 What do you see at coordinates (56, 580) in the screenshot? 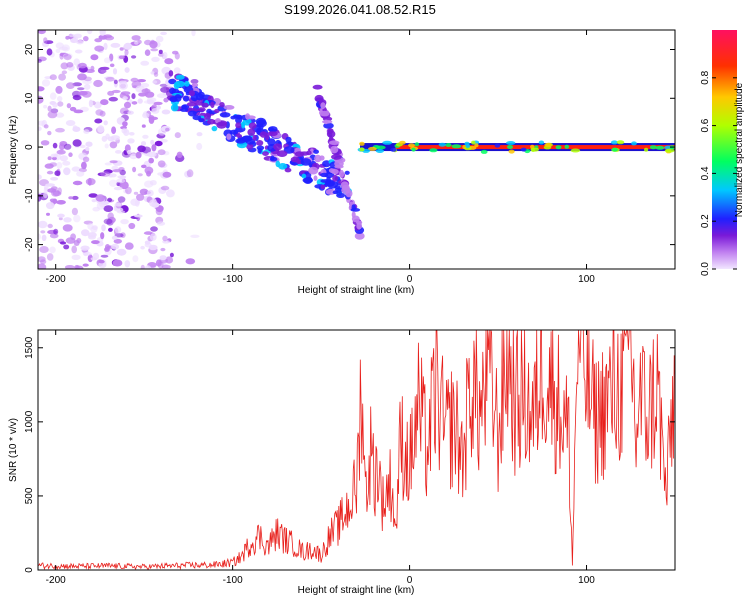
I see `x-tick-label: -200` at bounding box center [56, 580].